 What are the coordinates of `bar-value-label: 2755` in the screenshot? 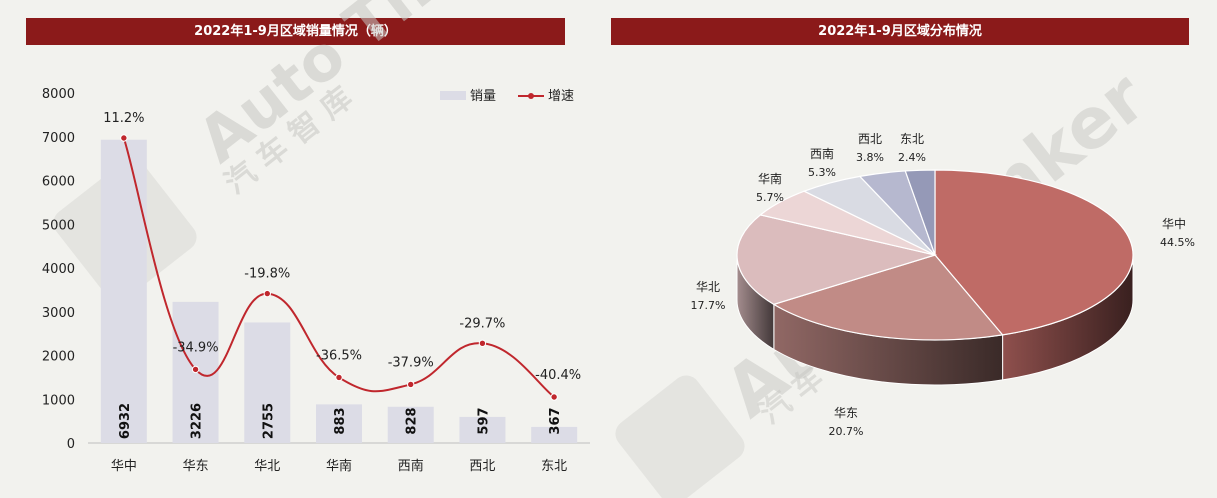 It's located at (268, 421).